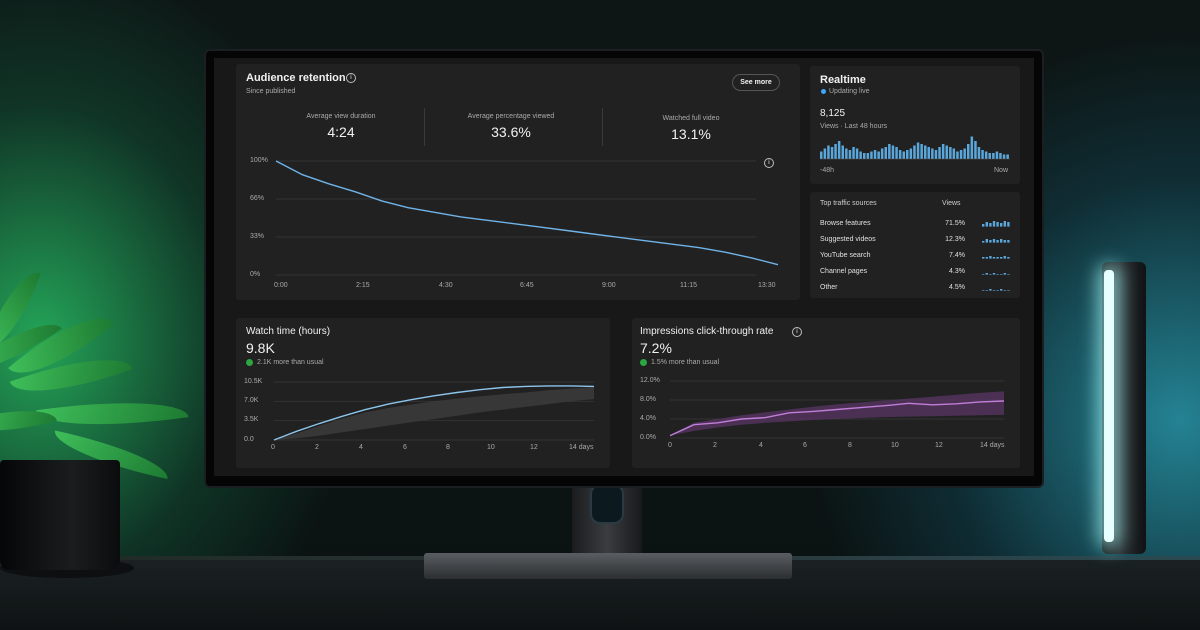 The image size is (1200, 630). Describe the element at coordinates (273, 447) in the screenshot. I see `x-tick: 0` at that location.